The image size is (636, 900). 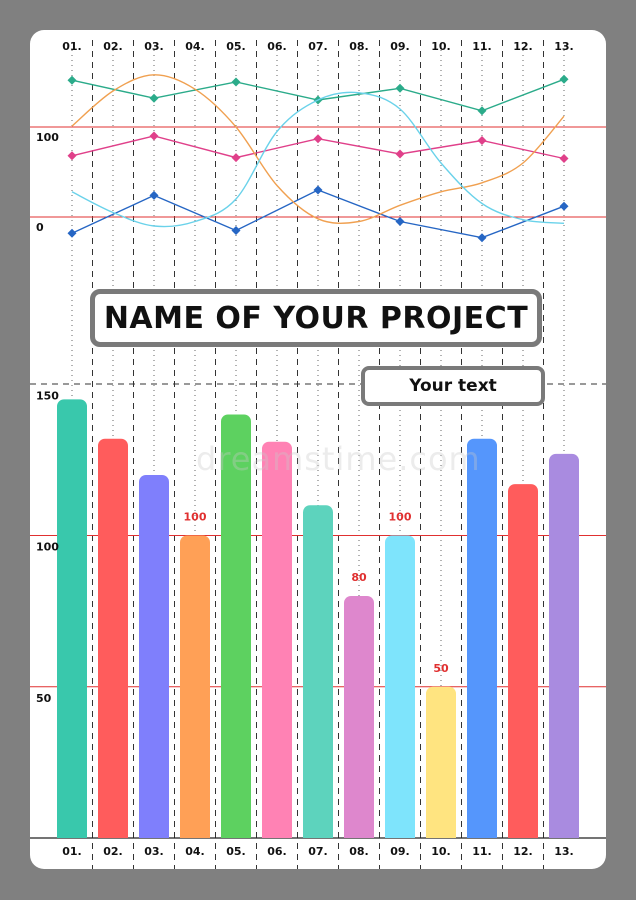 What do you see at coordinates (154, 46) in the screenshot?
I see `top-x-tick-label: 03.` at bounding box center [154, 46].